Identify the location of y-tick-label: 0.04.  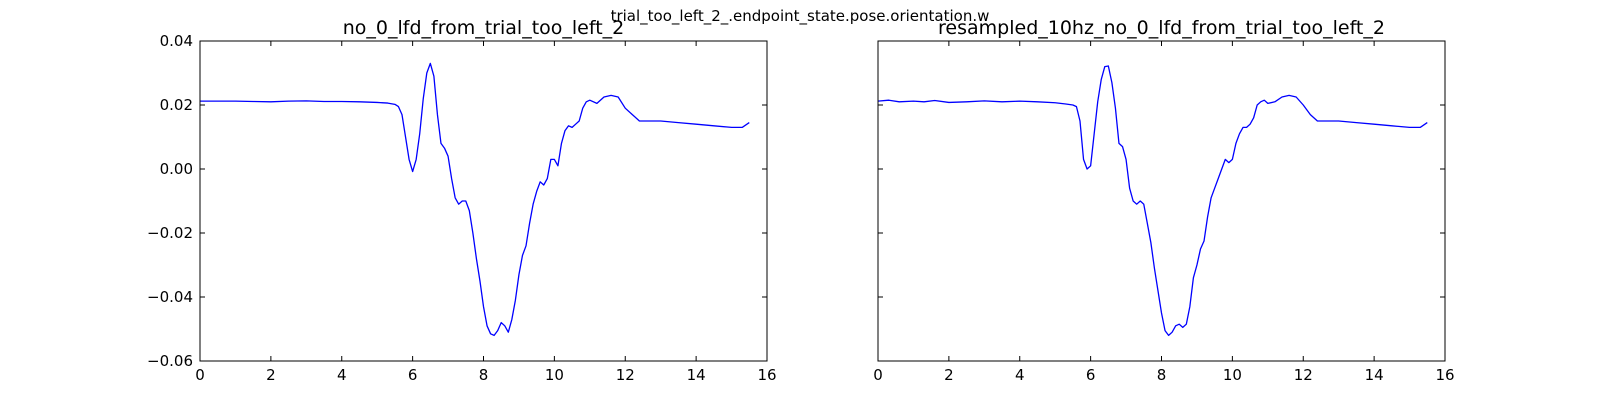
(176, 41).